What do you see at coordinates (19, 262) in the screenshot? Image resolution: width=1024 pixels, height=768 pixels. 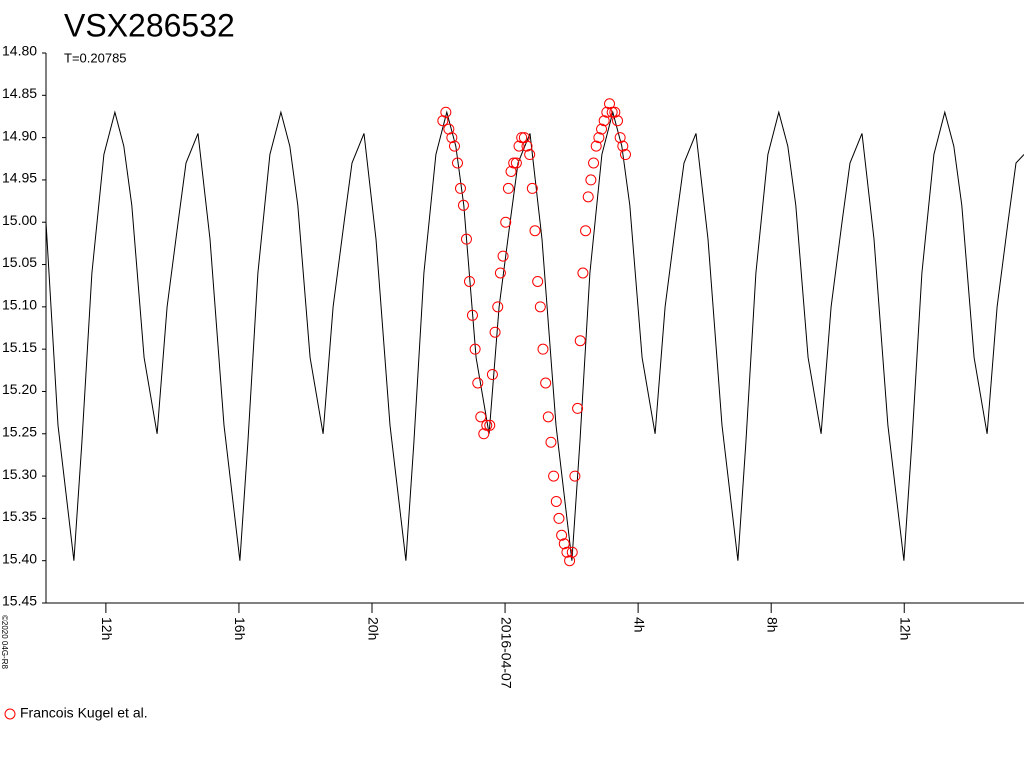 I see `y-tick-label: 15.05` at bounding box center [19, 262].